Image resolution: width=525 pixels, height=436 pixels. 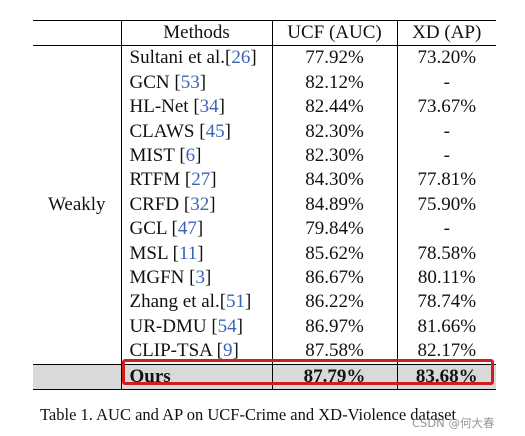 What do you see at coordinates (170, 326) in the screenshot?
I see `method-name: UR-DMU` at bounding box center [170, 326].